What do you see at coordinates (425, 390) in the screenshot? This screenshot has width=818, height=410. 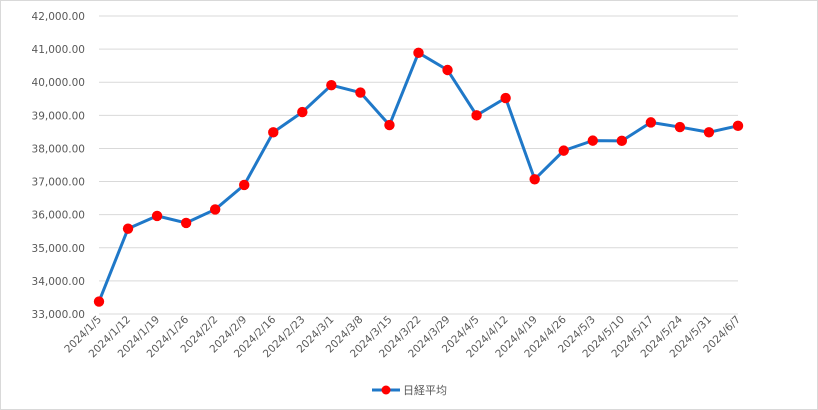 I see `legend-label: 日経平均` at bounding box center [425, 390].